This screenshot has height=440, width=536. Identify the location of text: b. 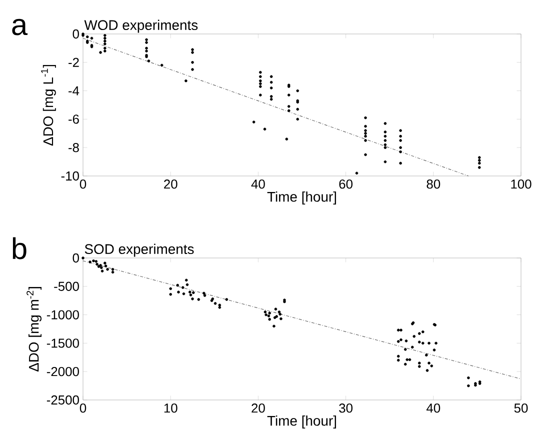
(19, 248).